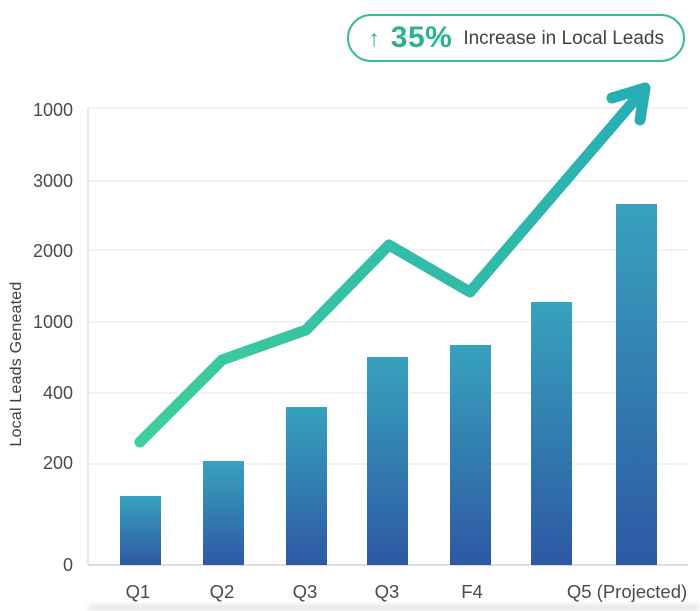  Describe the element at coordinates (472, 591) in the screenshot. I see `x-tick-label: F4` at that location.